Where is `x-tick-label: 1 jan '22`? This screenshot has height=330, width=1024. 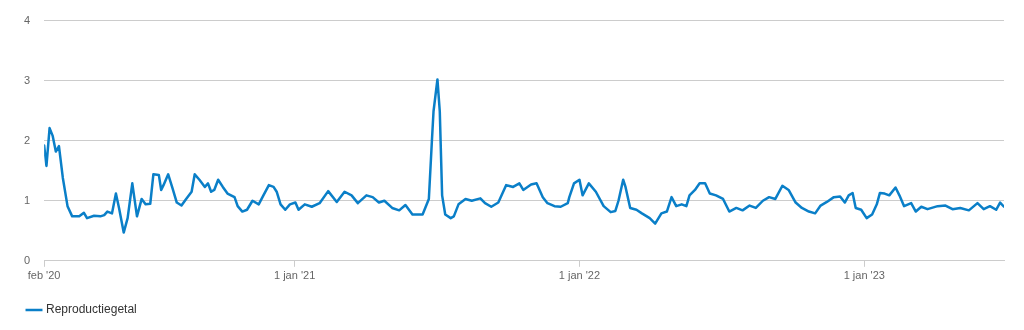
x-tick-label: 1 jan '22 is located at coordinates (579, 275).